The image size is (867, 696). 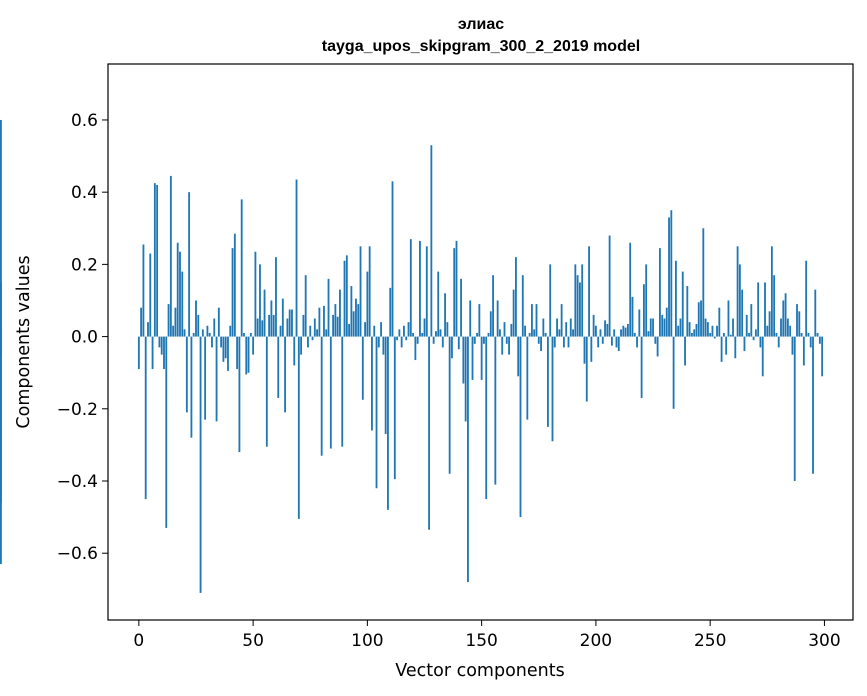 What do you see at coordinates (77, 410) in the screenshot?
I see `y-tick-label-2: −0.2` at bounding box center [77, 410].